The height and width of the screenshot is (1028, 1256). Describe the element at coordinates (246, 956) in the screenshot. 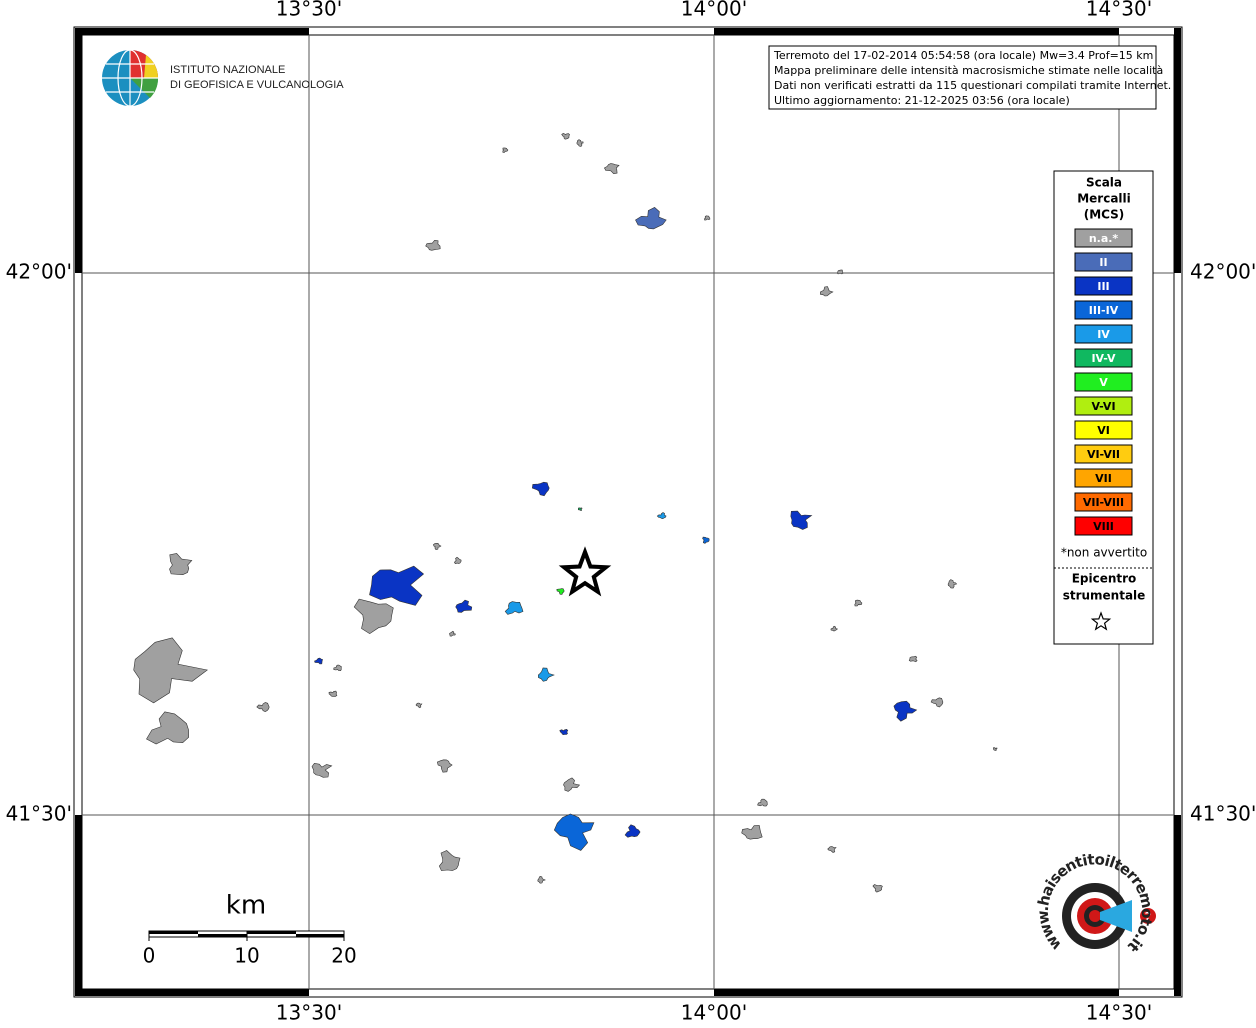

I see `scale-tick: 10` at that location.